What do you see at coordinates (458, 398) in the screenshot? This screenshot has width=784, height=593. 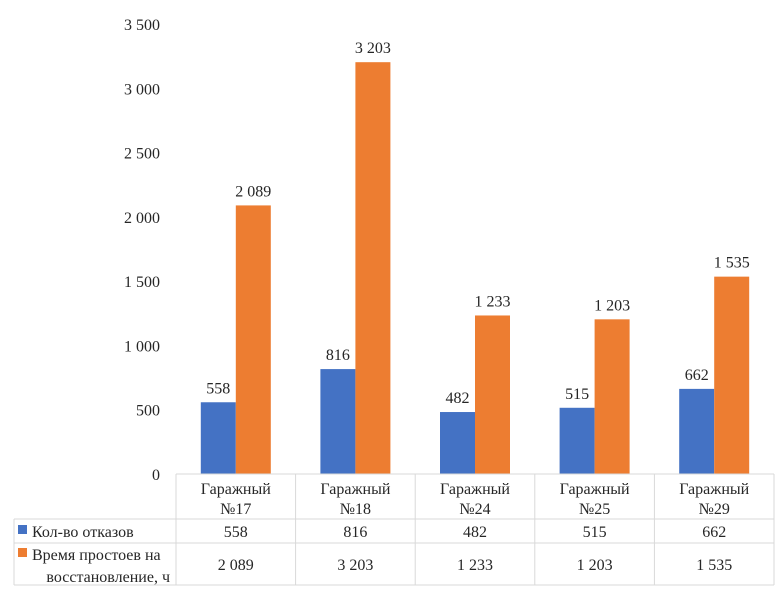 I see `data-label: 482` at bounding box center [458, 398].